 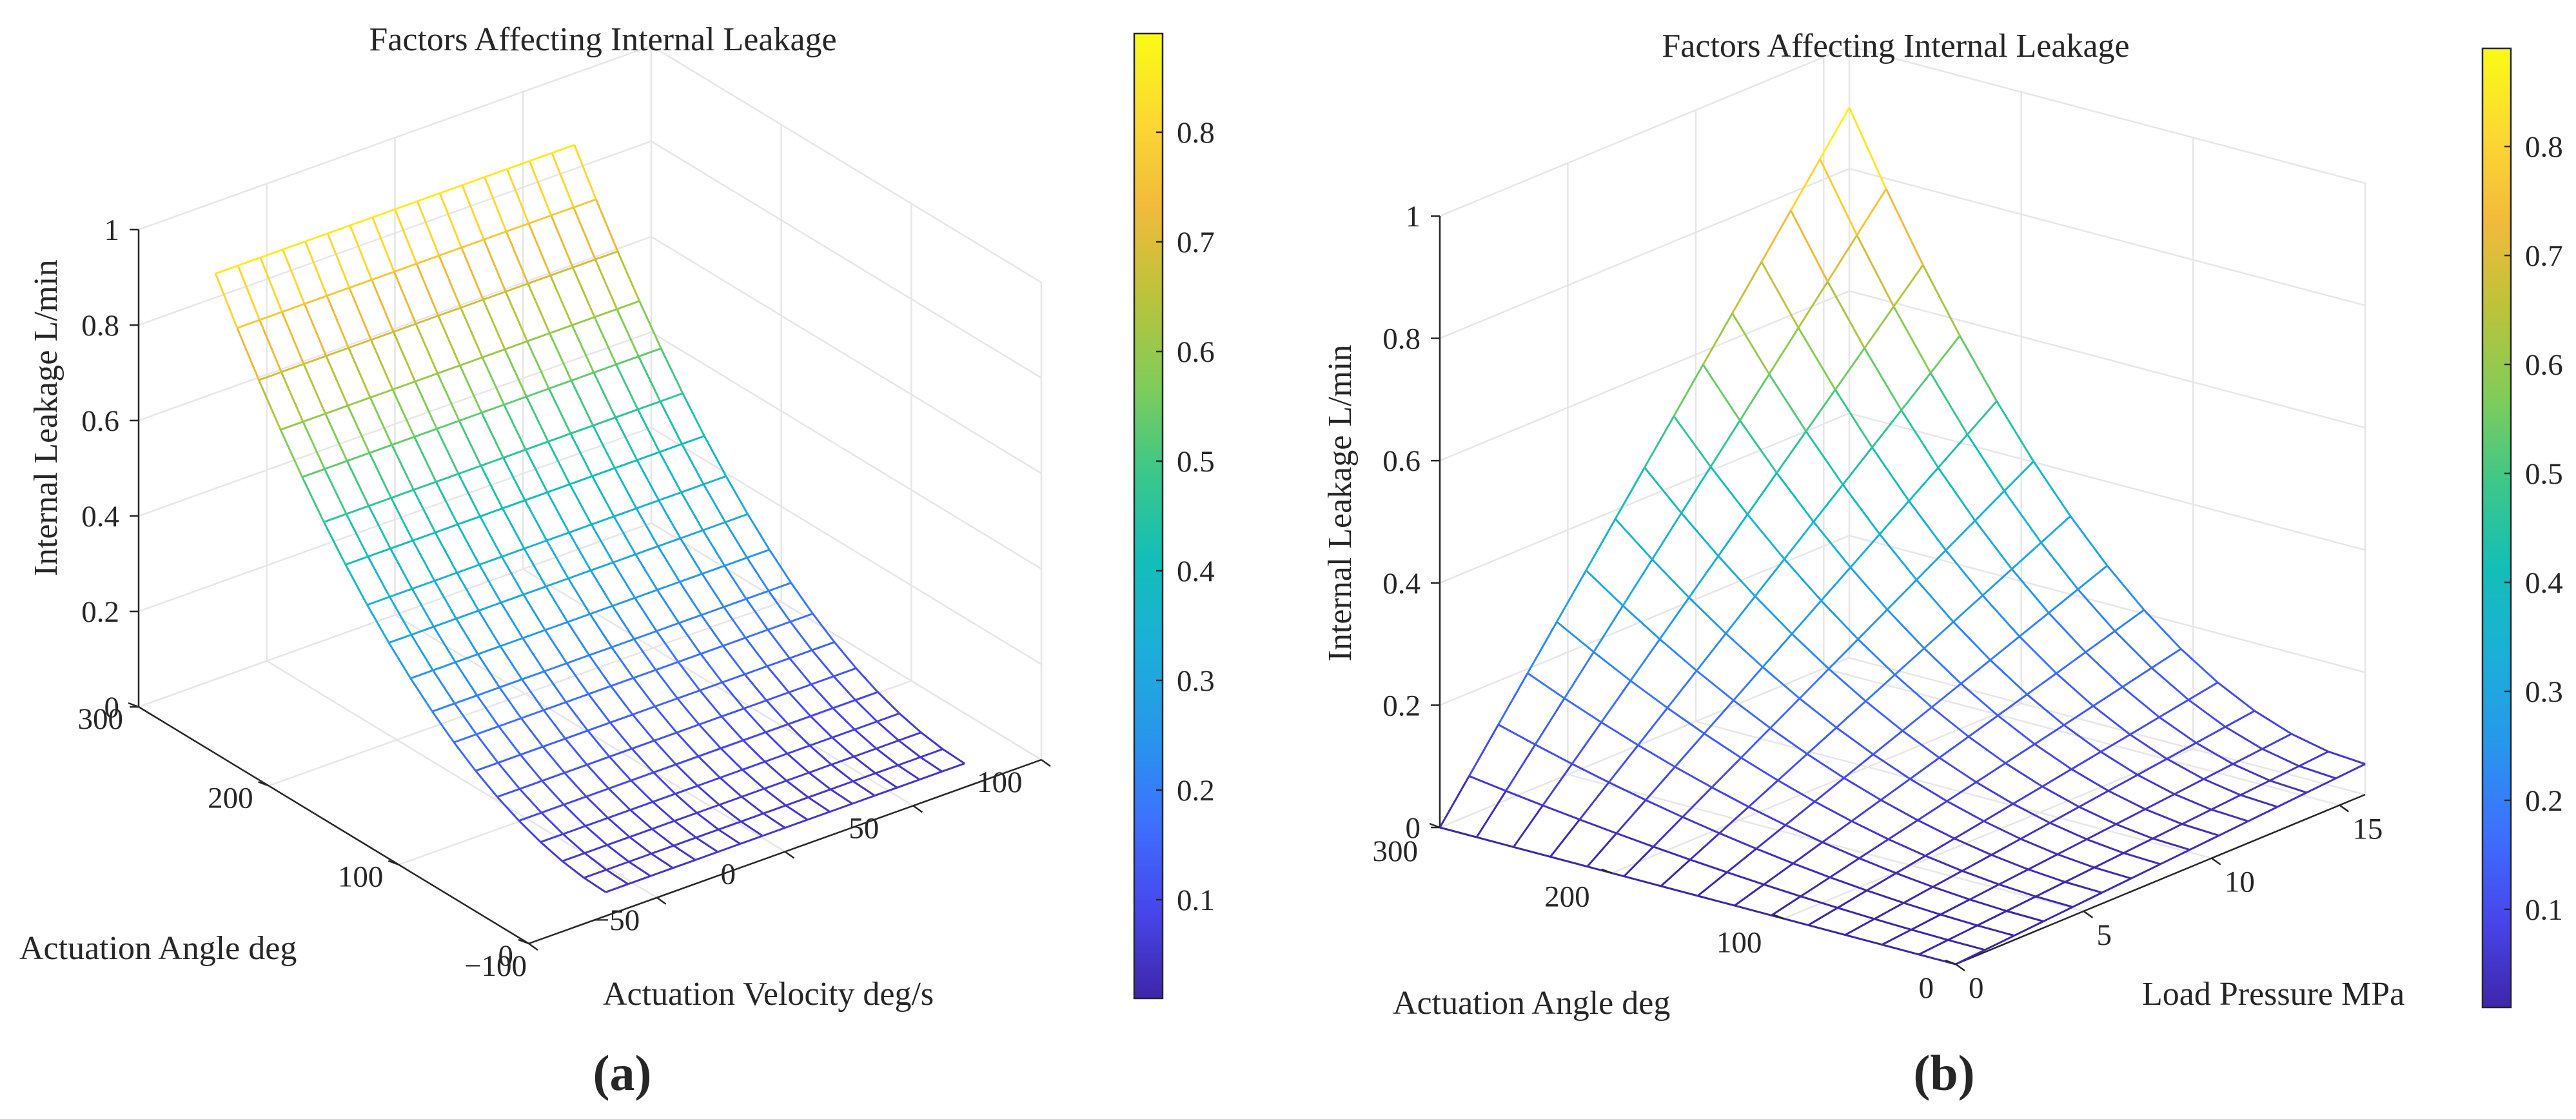 I want to click on x-tick-label: −50, so click(x=616, y=920).